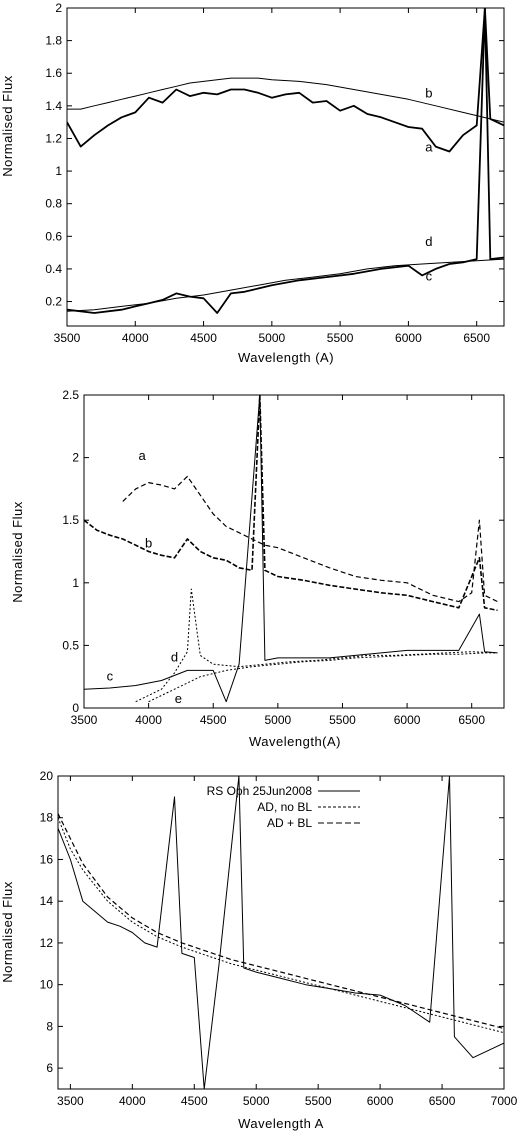 The height and width of the screenshot is (1138, 520). I want to click on y-tick-label: 8, so click(49, 1026).